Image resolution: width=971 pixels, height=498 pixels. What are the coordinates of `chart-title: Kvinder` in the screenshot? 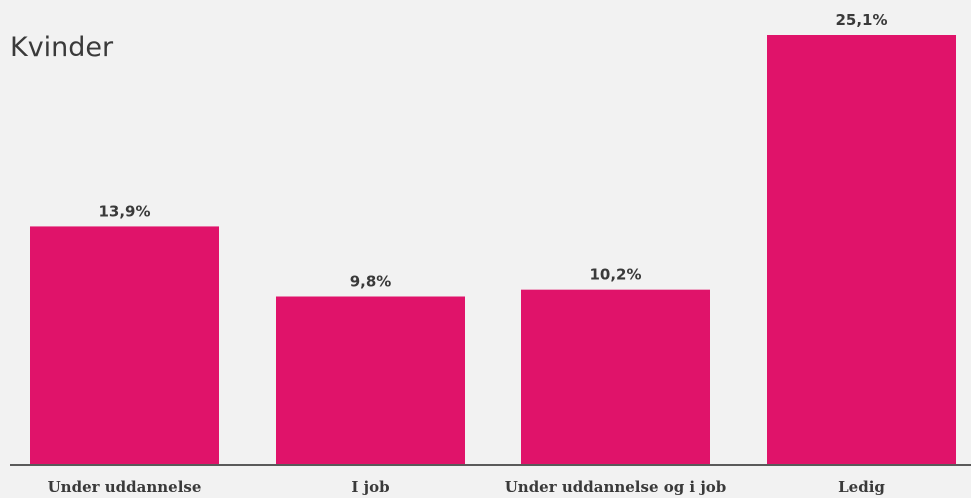 It's located at (62, 47).